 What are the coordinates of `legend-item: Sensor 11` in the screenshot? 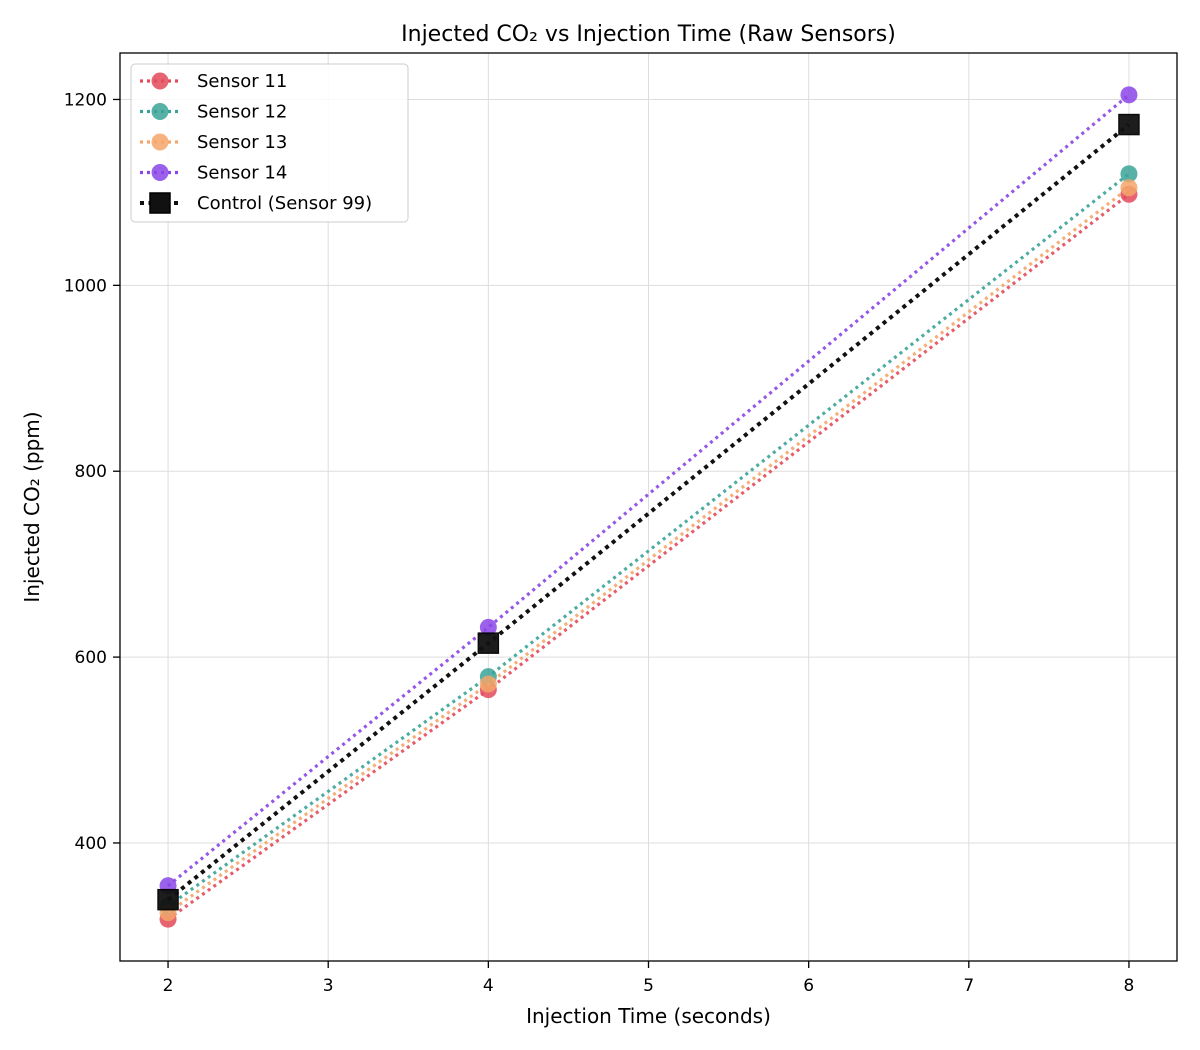 It's located at (213, 81).